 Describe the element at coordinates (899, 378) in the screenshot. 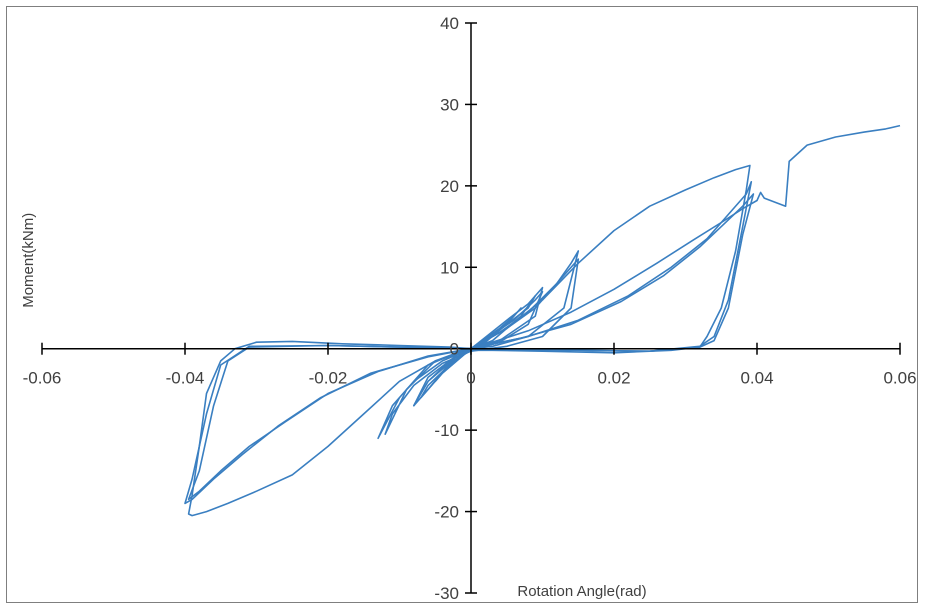

I see `x-tick-label-7: 0.06` at that location.